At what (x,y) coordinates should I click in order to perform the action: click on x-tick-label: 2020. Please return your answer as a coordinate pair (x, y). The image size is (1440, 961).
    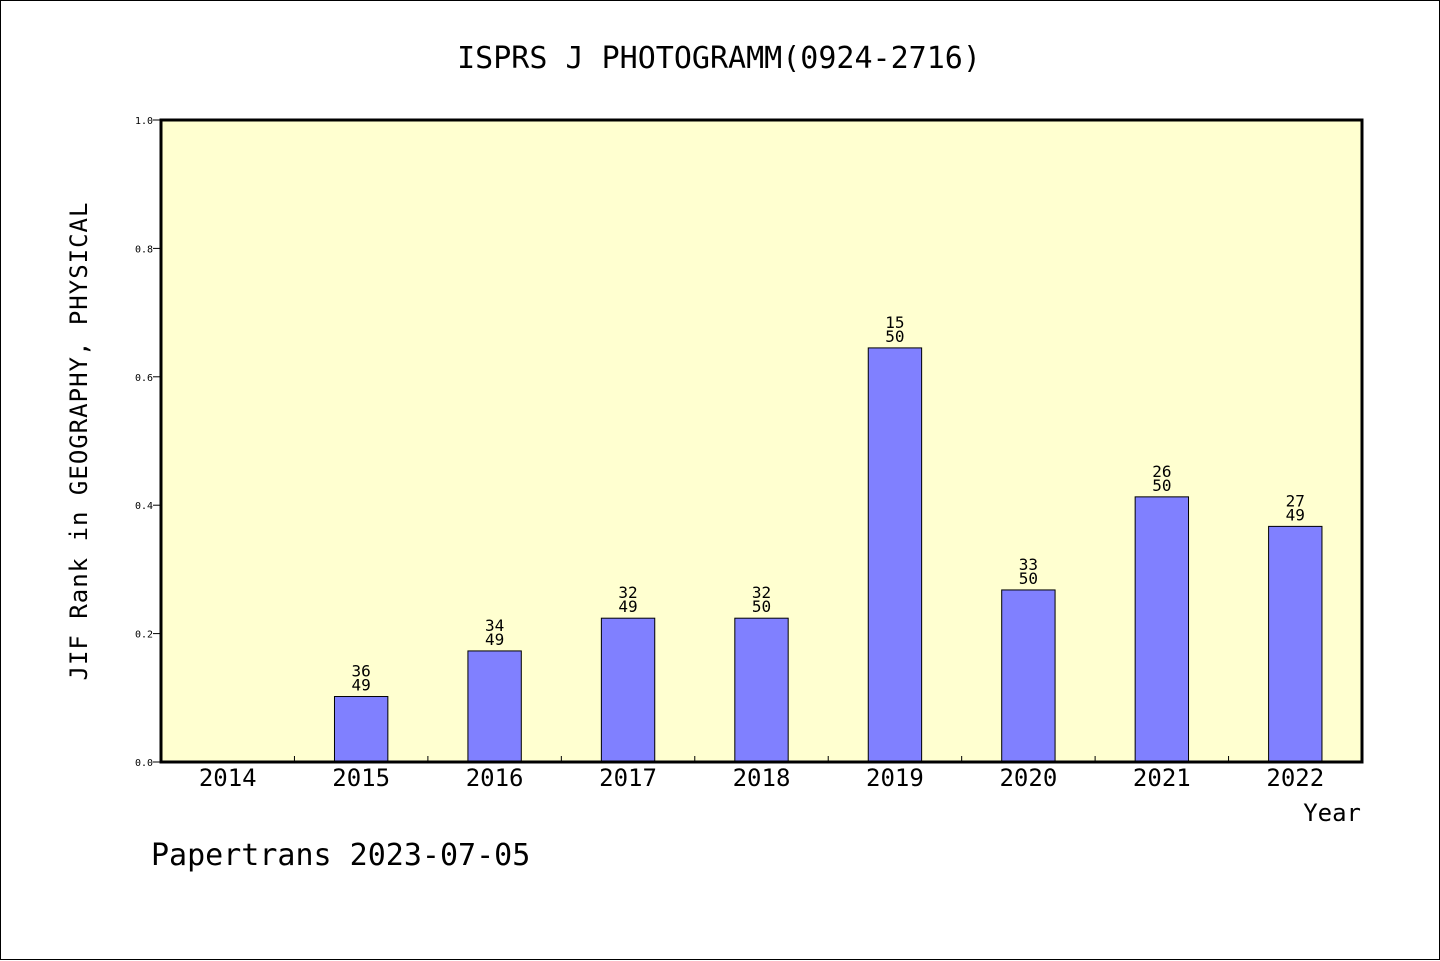
    Looking at the image, I should click on (1028, 778).